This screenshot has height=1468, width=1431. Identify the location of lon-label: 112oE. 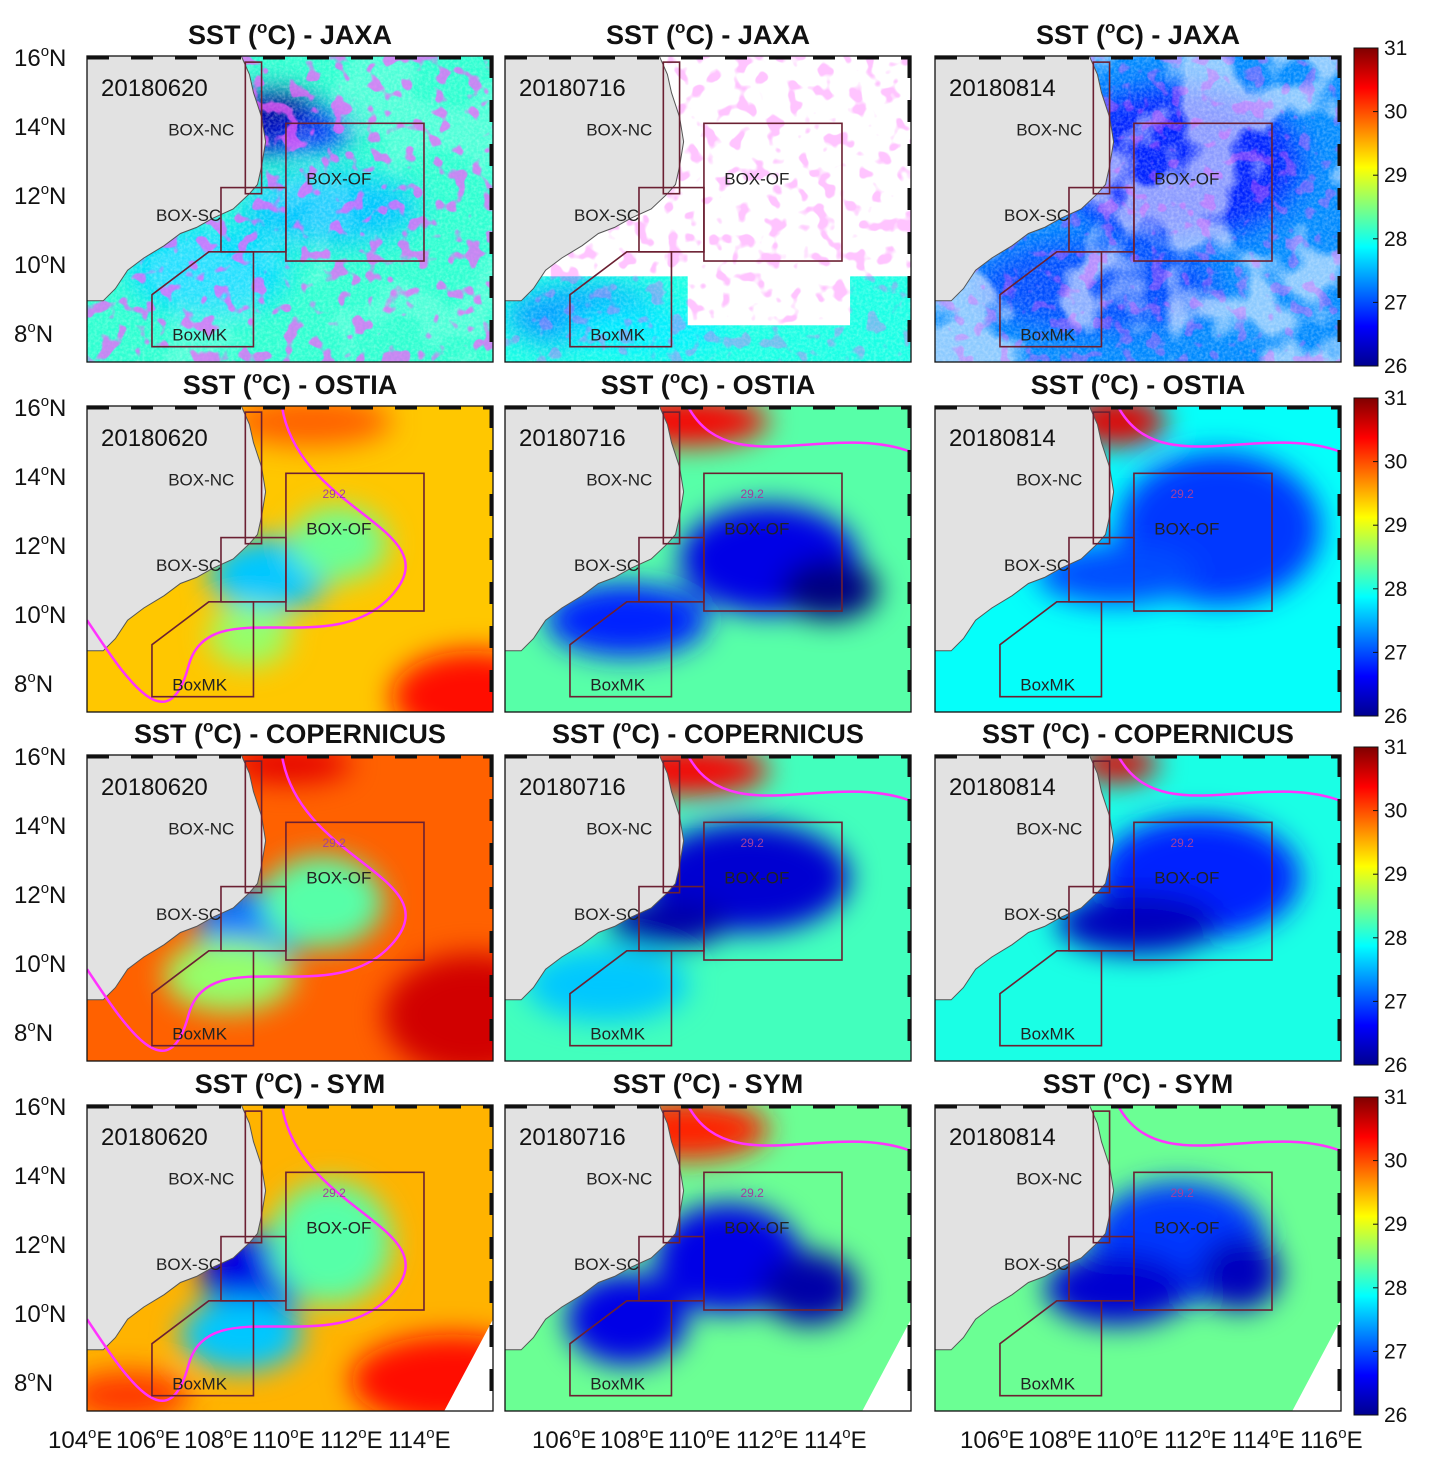
(351, 1439).